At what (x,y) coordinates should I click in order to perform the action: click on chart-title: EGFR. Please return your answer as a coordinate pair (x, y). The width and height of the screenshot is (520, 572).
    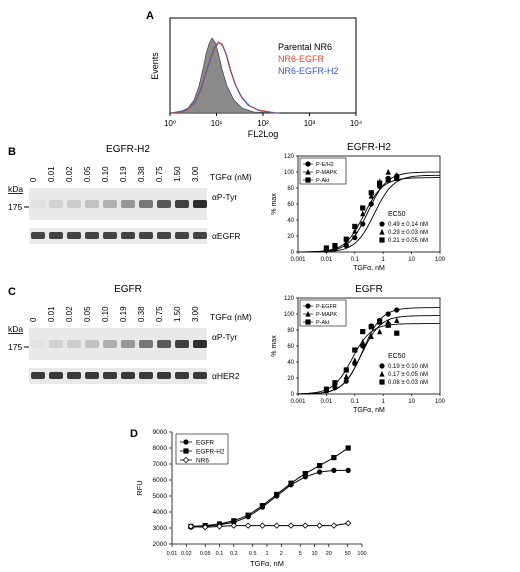
    Looking at the image, I should click on (369, 289).